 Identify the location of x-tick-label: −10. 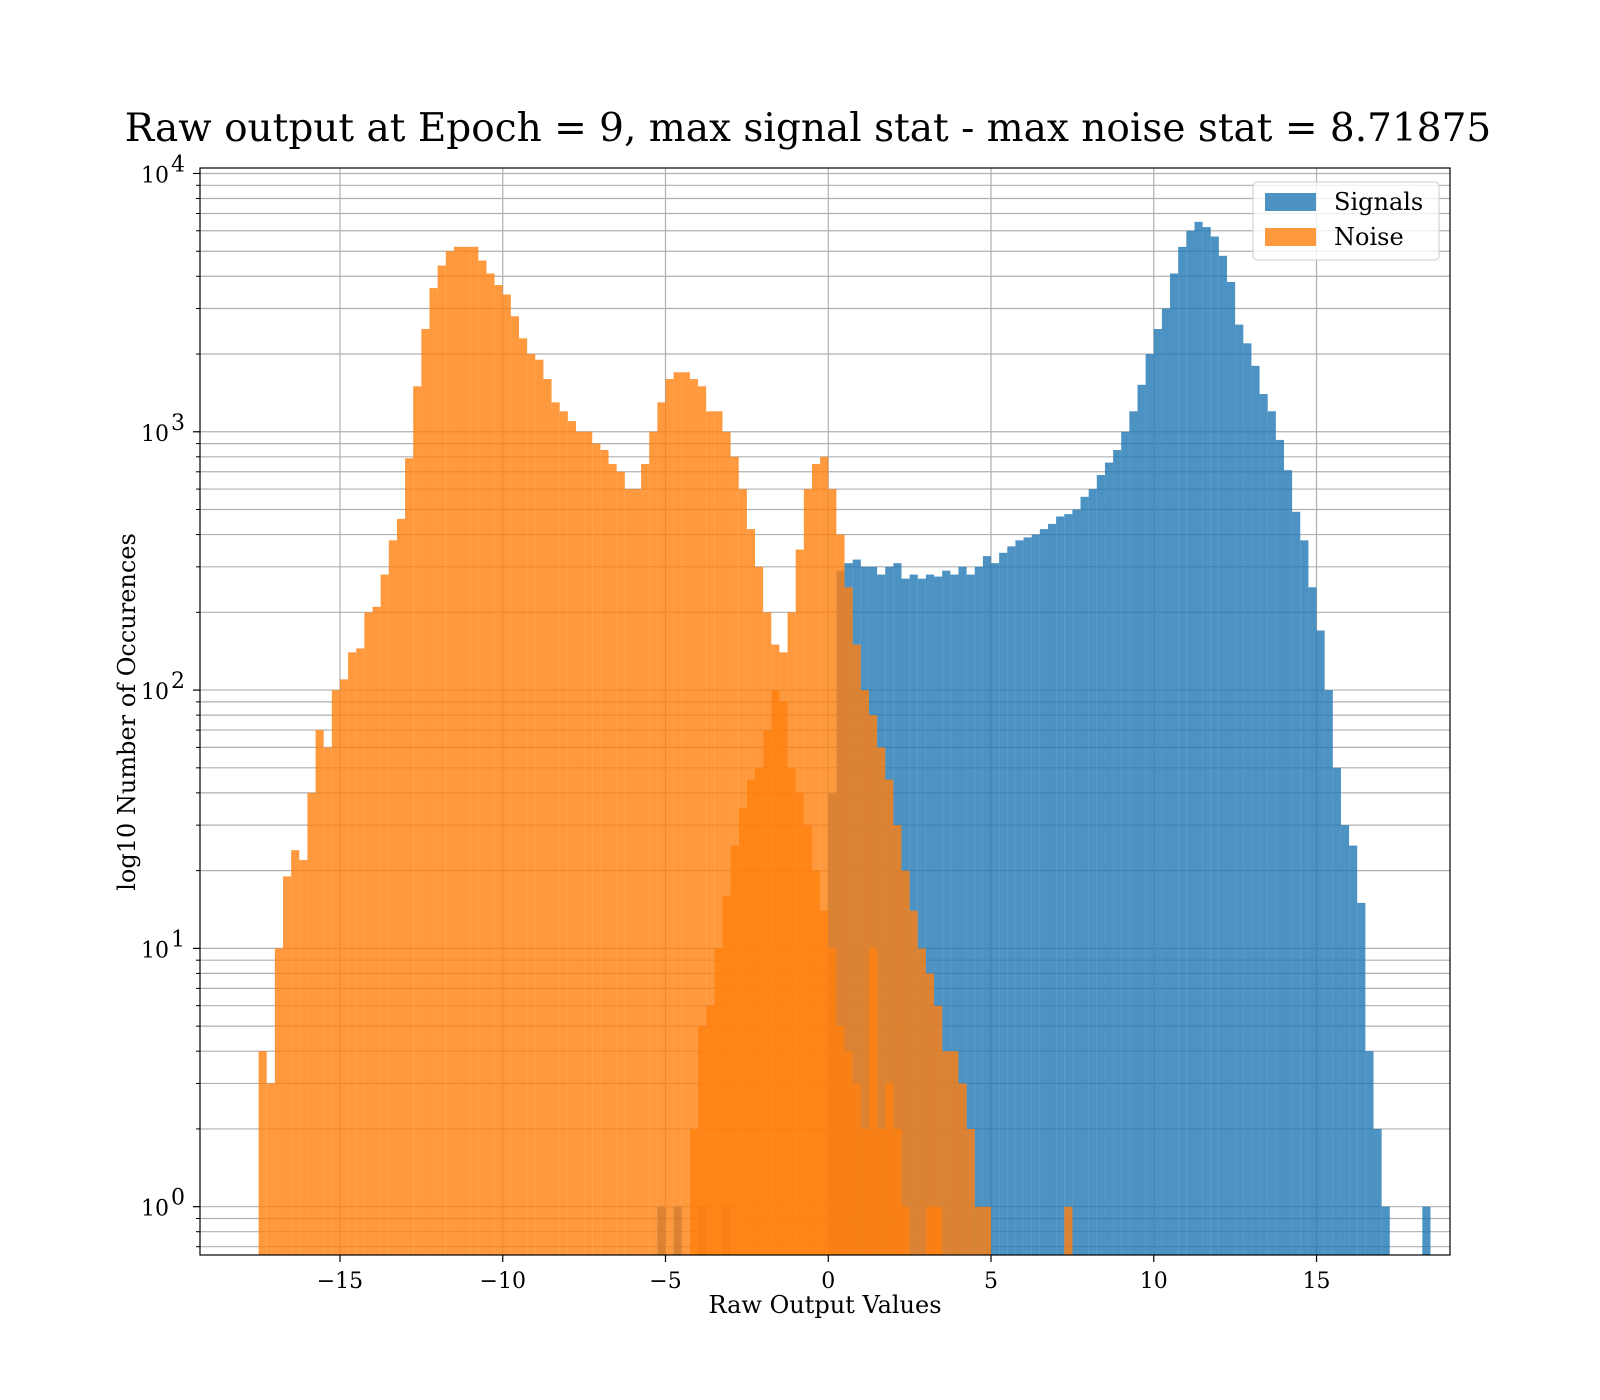
(503, 1281).